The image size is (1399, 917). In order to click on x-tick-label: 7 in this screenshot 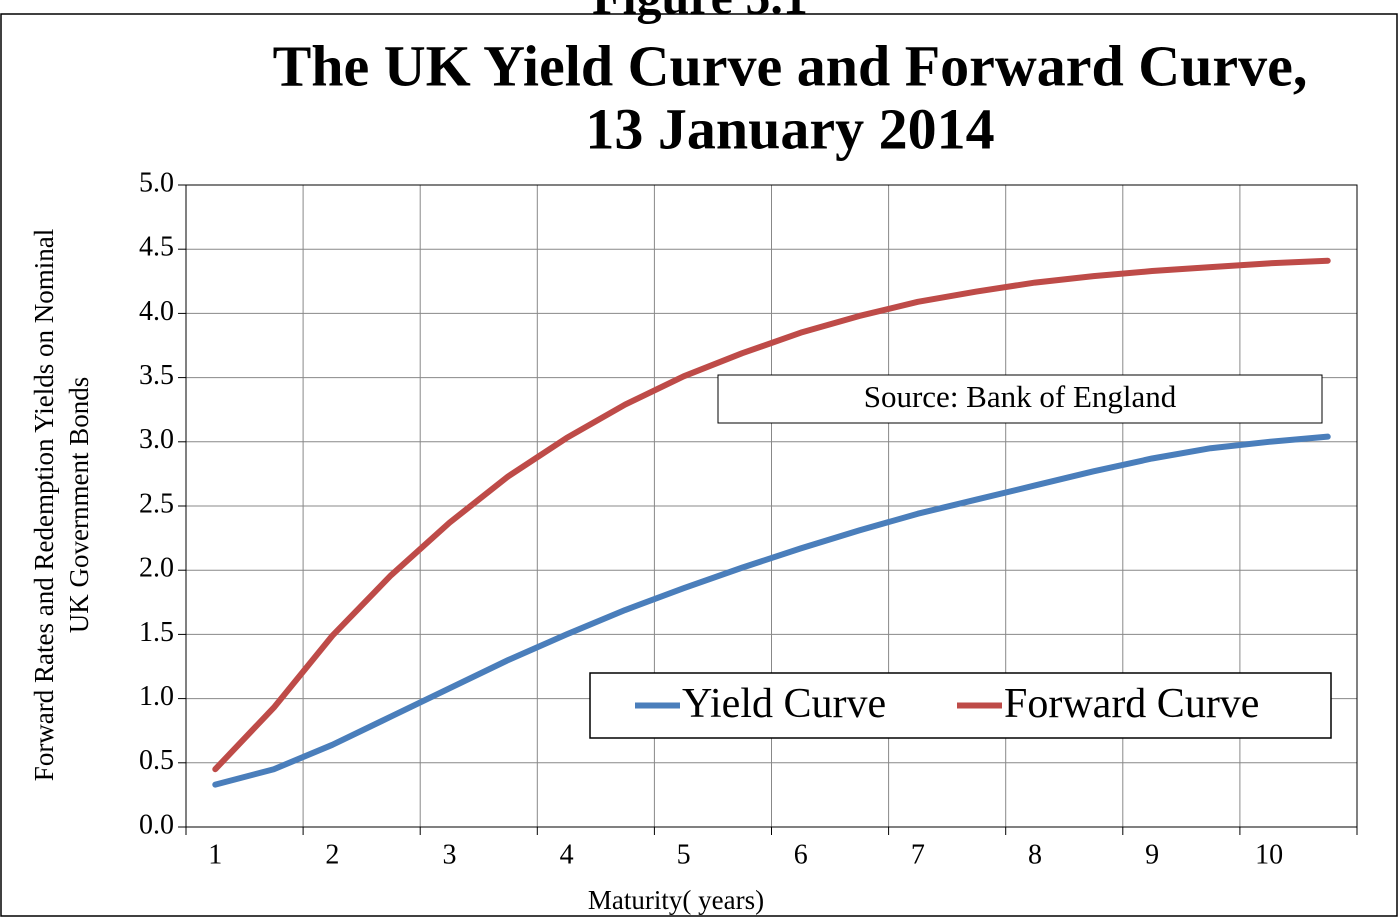, I will do `click(918, 854)`.